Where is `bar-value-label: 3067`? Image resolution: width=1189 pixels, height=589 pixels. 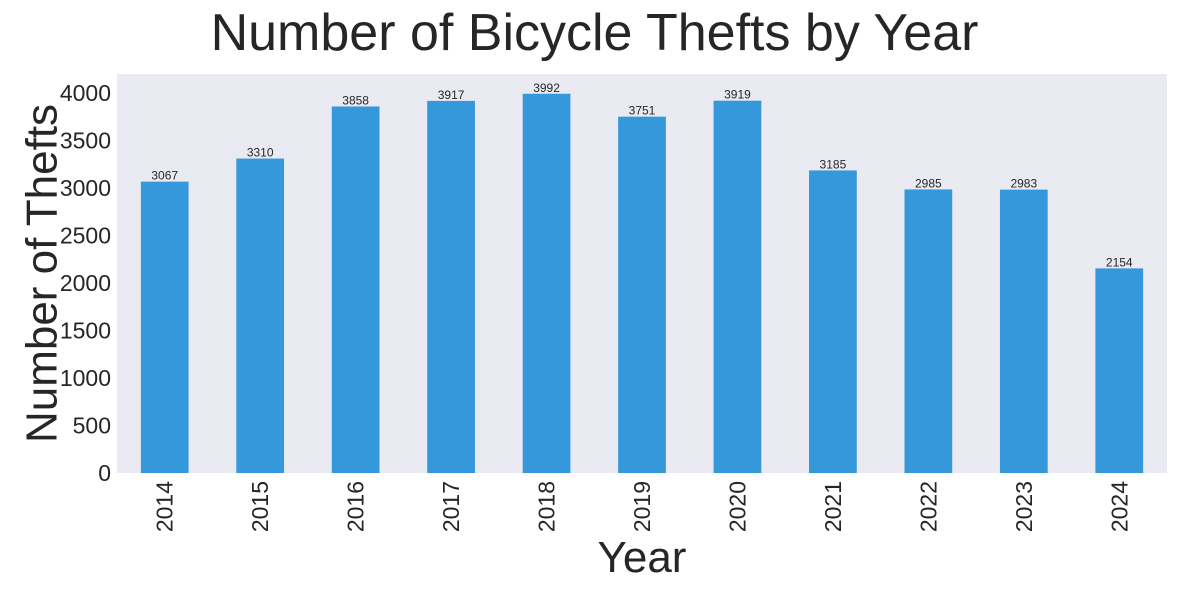
bar-value-label: 3067 is located at coordinates (164, 176).